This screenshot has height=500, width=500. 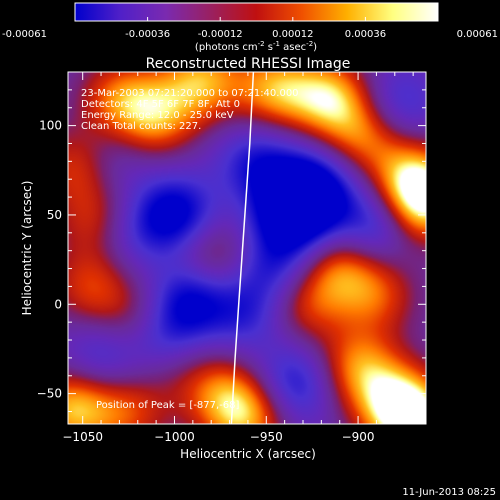 I want to click on footer-date: 11-Jun-2013 08:25, so click(x=449, y=492).